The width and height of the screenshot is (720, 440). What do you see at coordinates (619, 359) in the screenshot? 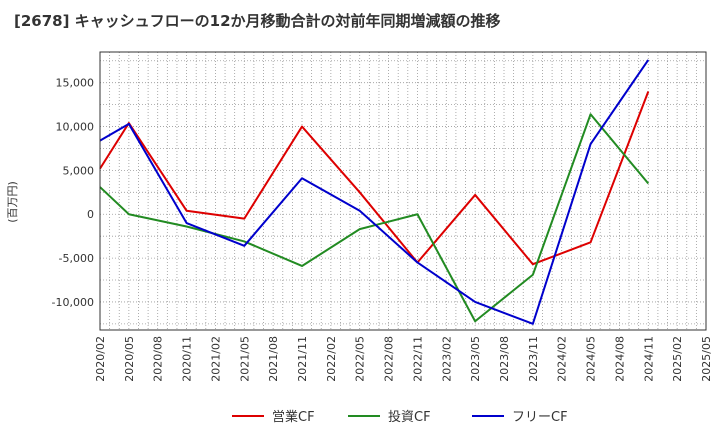
I see `x-tick-label: 2024/08` at bounding box center [619, 359].